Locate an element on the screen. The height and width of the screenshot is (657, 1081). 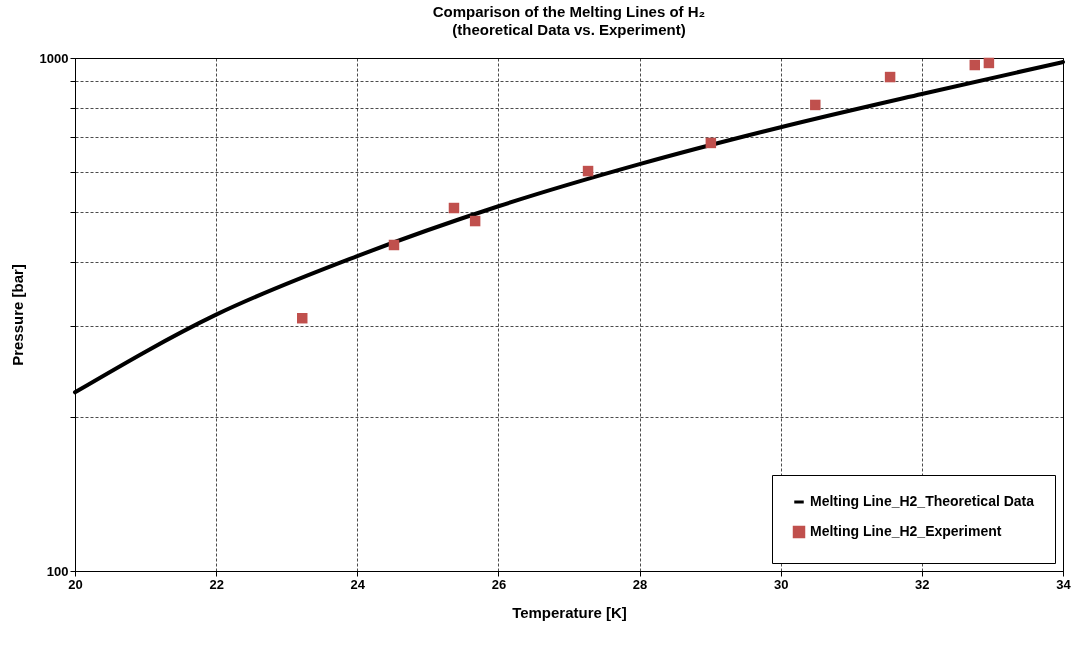
x-tick-label: 22 is located at coordinates (216, 584).